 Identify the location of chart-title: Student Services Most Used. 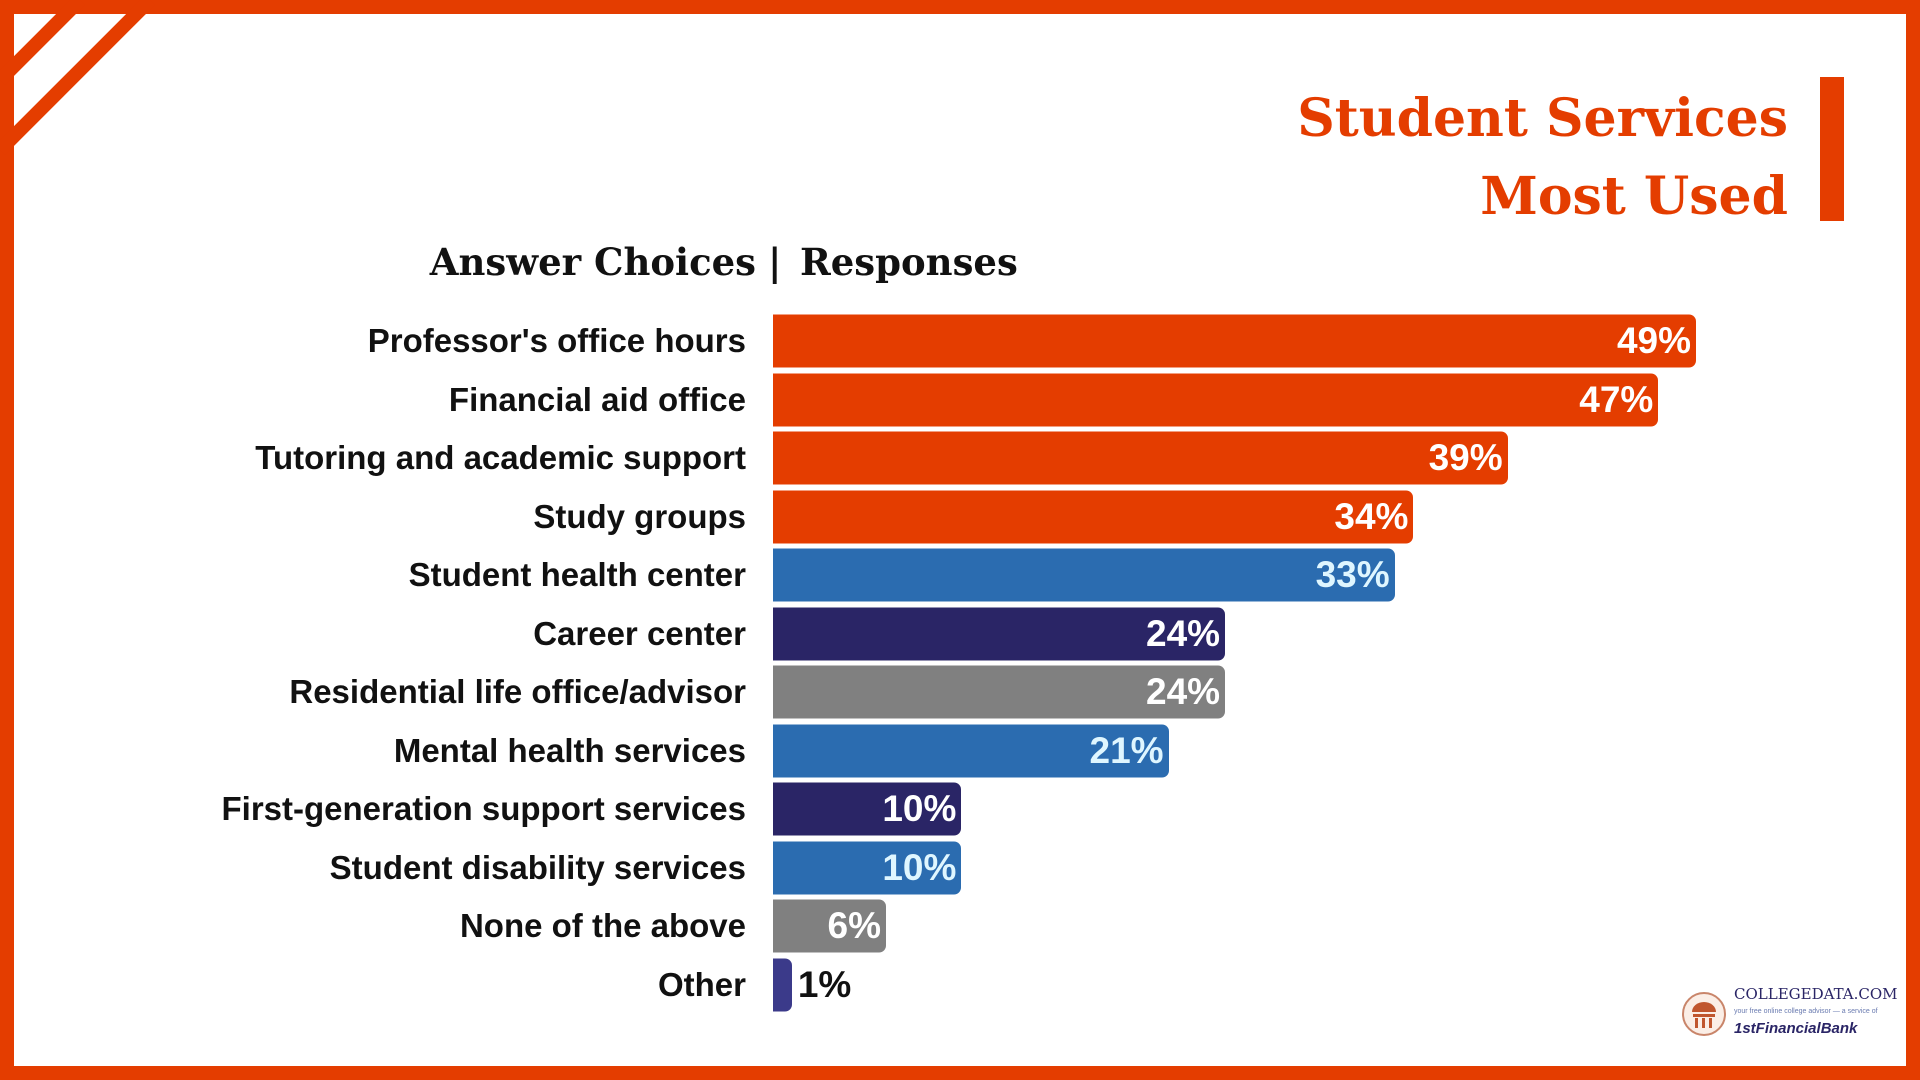
(1542, 158).